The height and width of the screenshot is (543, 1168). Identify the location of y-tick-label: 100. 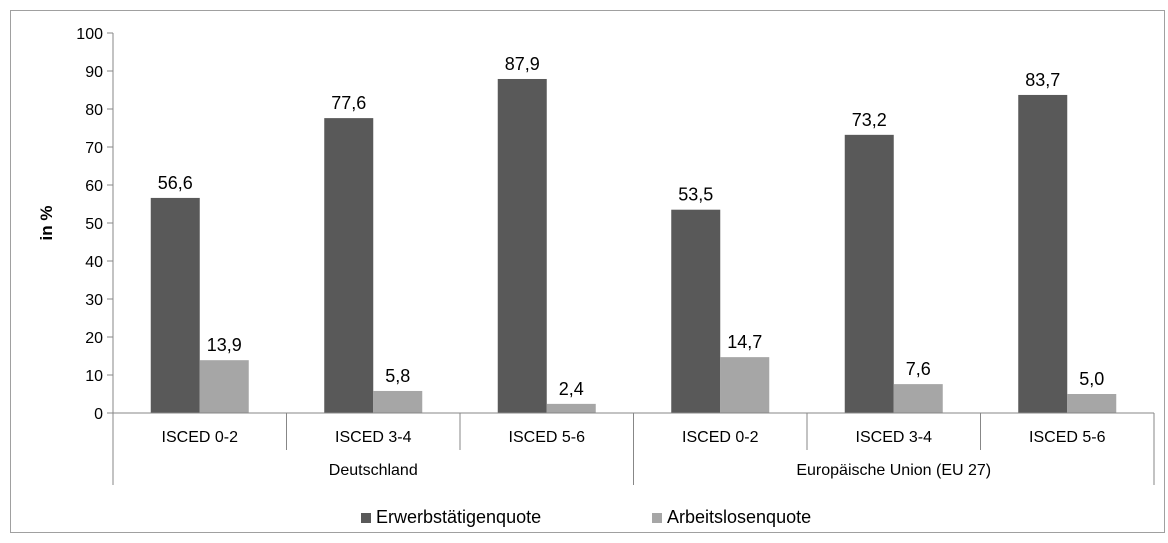
(89, 34).